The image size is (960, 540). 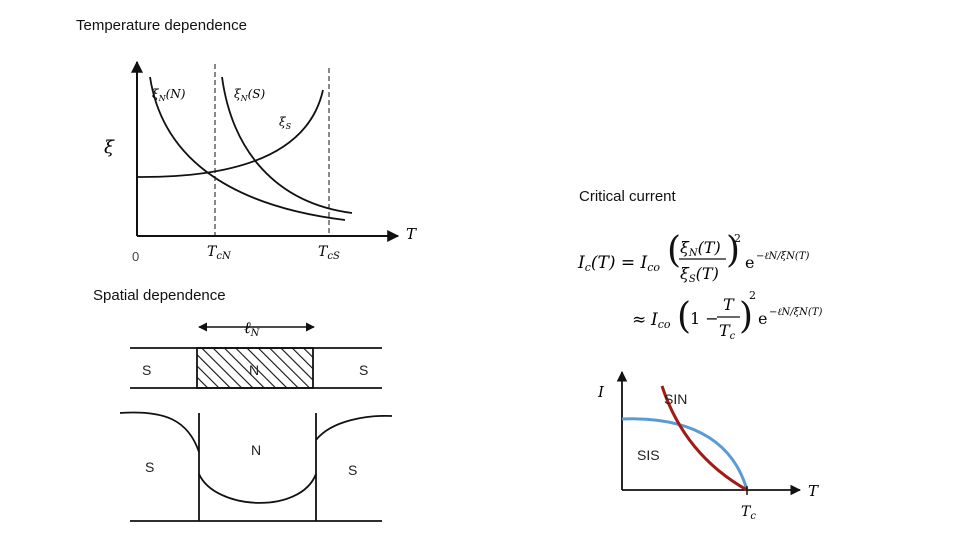 What do you see at coordinates (618, 263) in the screenshot?
I see `eq1-lhs: Ic(T) = Ico` at bounding box center [618, 263].